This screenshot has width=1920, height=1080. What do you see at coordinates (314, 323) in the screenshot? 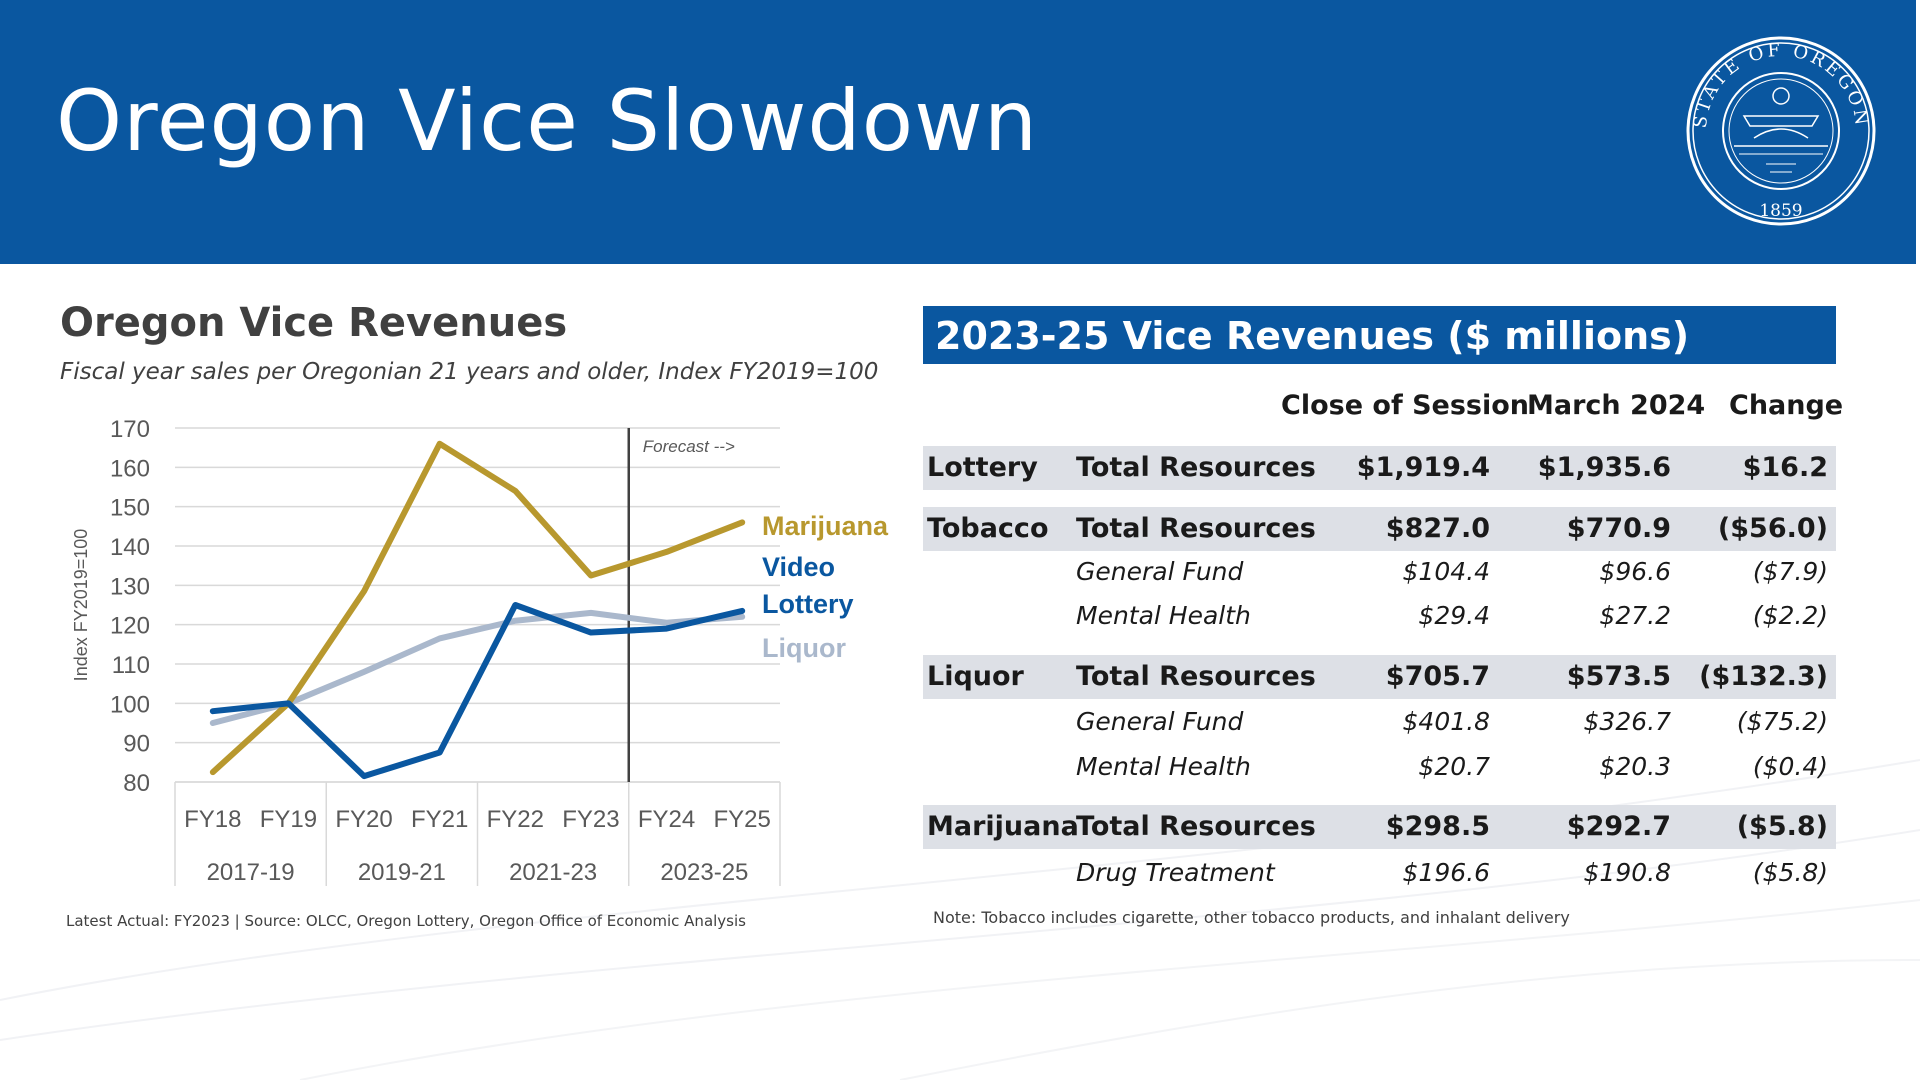
I see `chart-title: Oregon Vice Revenues` at bounding box center [314, 323].